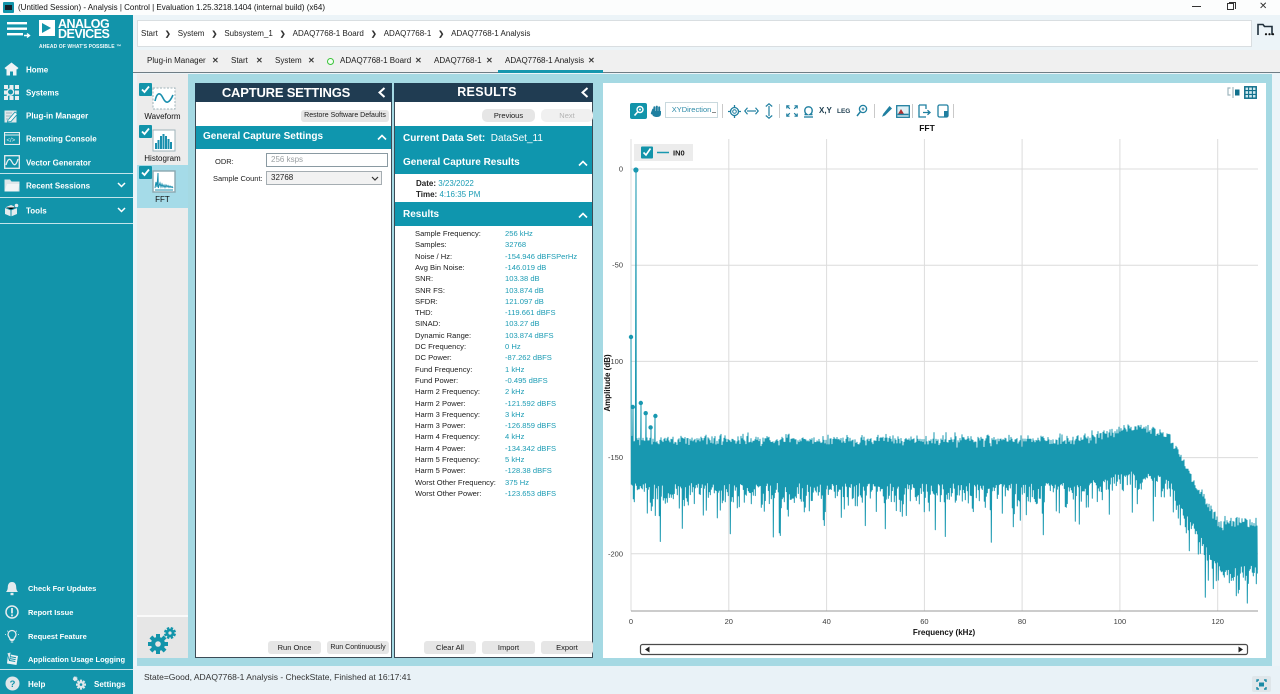 Image resolution: width=1280 pixels, height=694 pixels. What do you see at coordinates (826, 621) in the screenshot?
I see `svg-text: 40` at bounding box center [826, 621].